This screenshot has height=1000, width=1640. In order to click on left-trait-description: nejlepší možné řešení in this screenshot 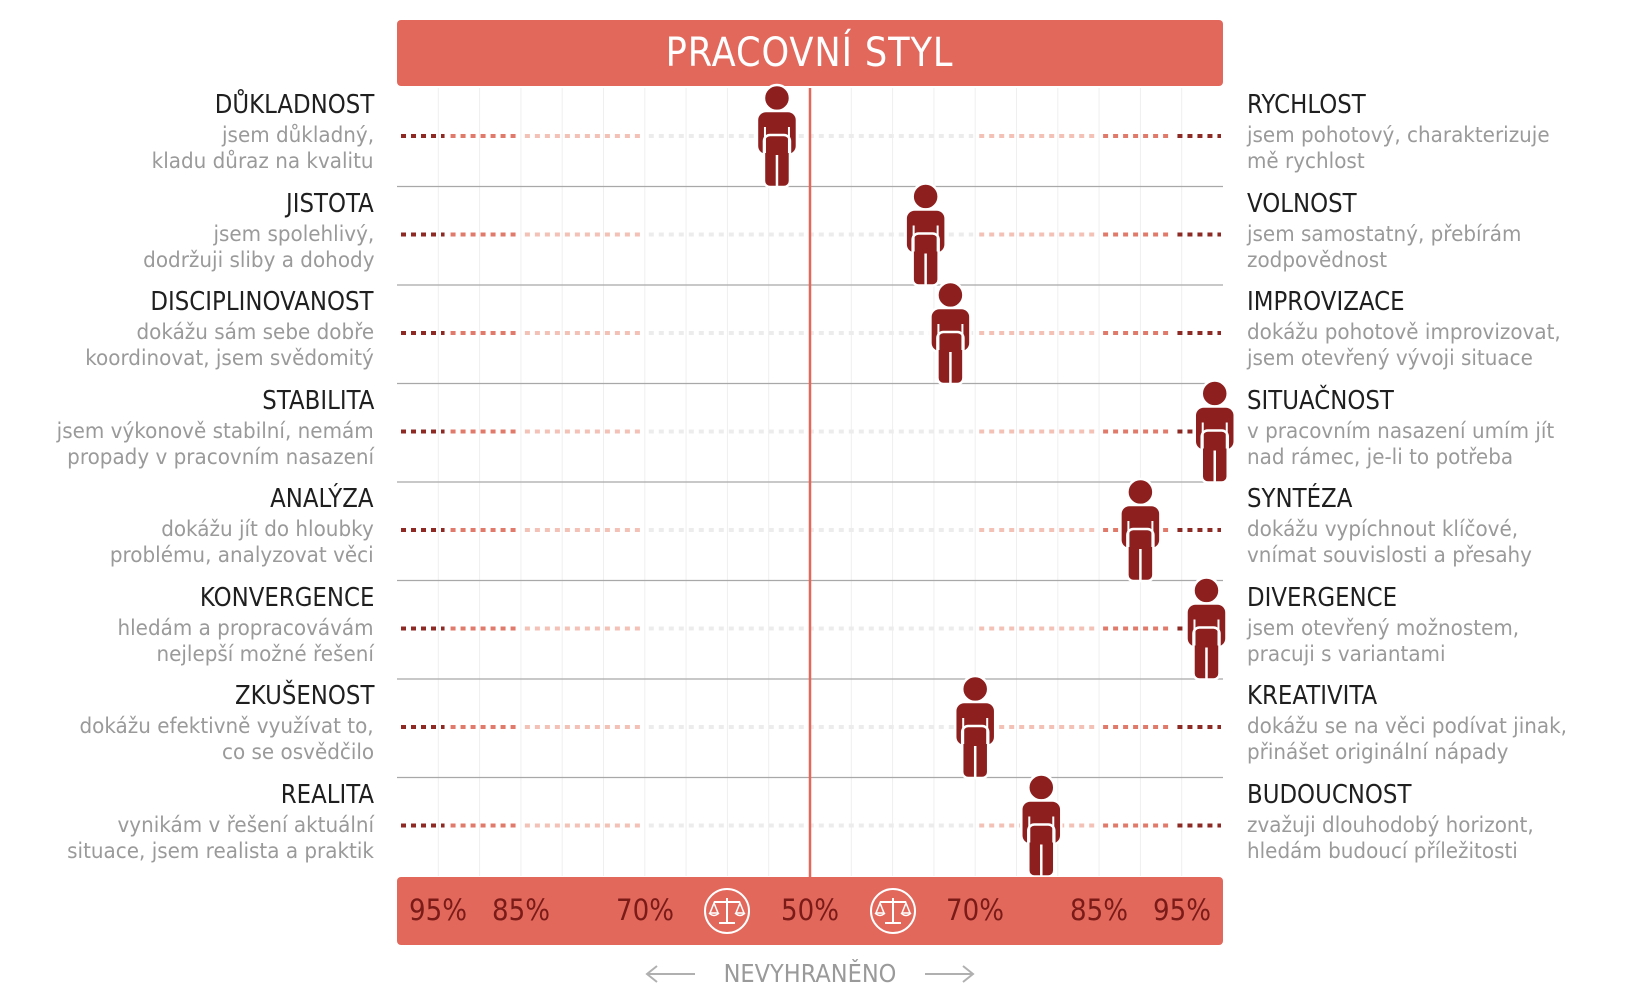, I will do `click(265, 653)`.